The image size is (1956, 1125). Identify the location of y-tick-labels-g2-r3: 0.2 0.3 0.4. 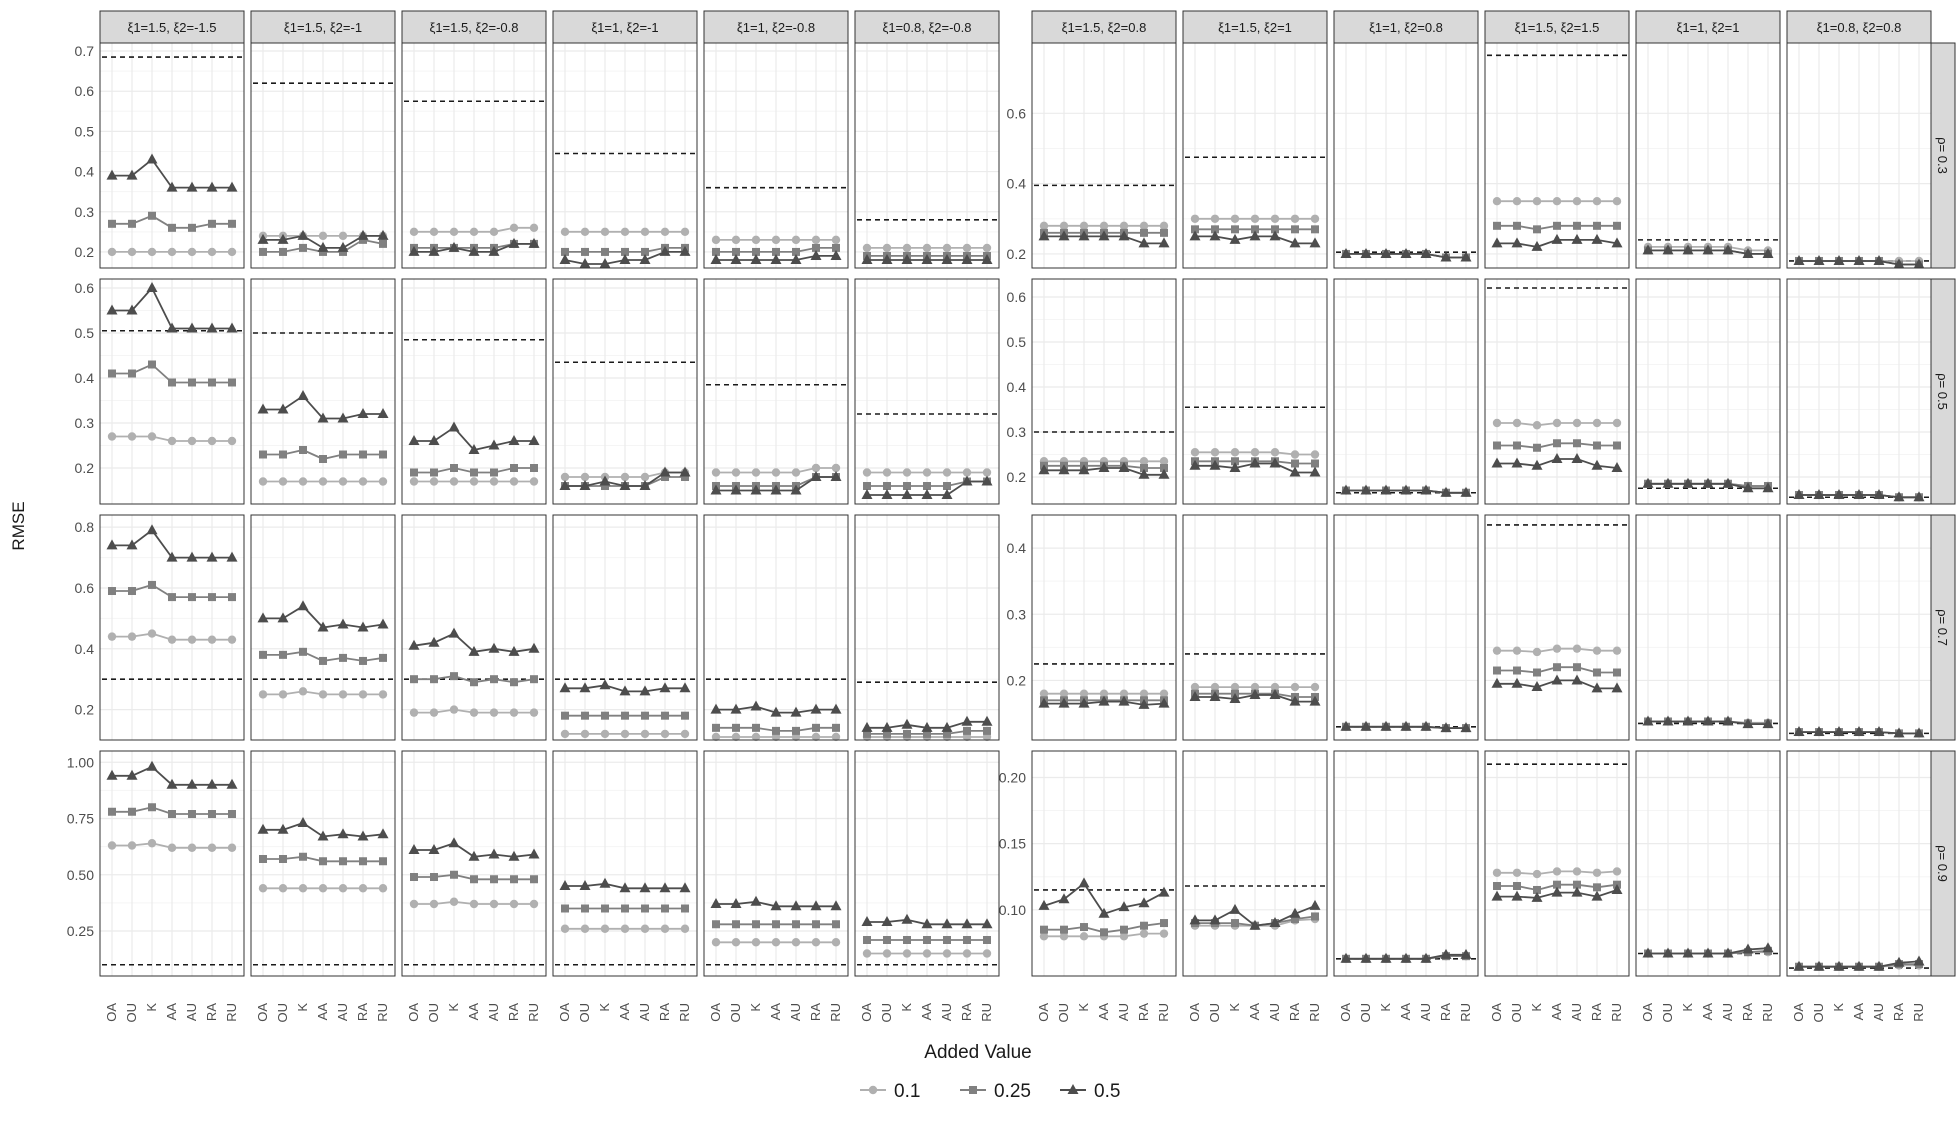
(1017, 614).